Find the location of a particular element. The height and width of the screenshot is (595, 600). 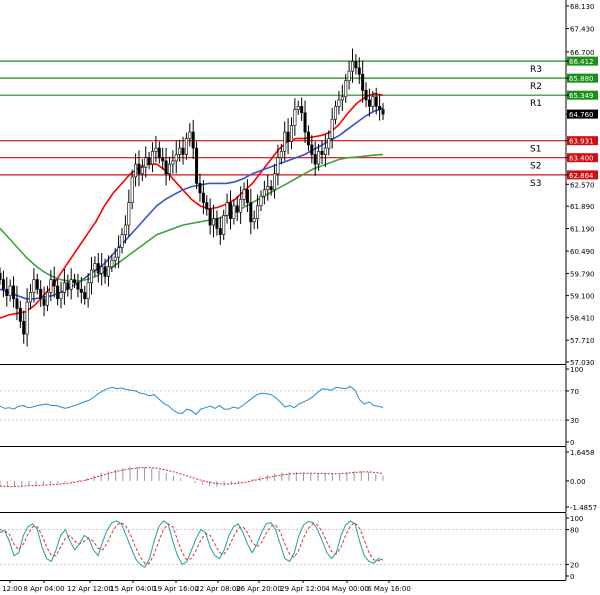

level-price-label: 63.931 is located at coordinates (581, 142).